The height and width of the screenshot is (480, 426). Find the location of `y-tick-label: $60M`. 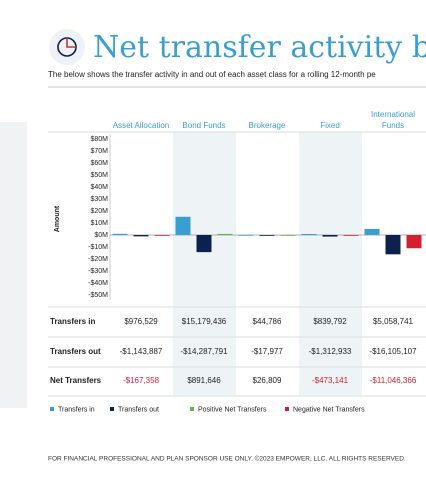

y-tick-label: $60M is located at coordinates (99, 163).